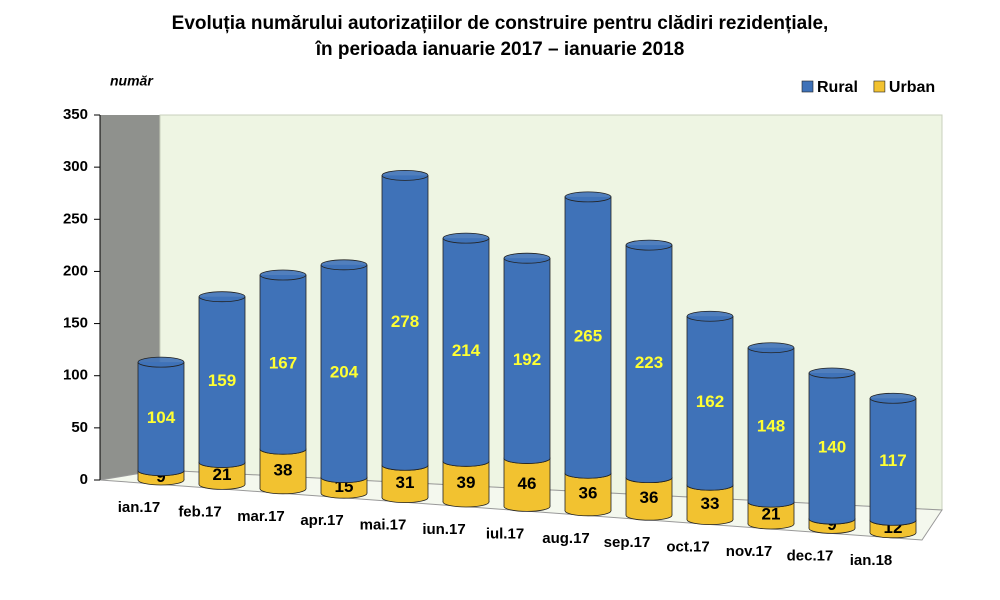 Image resolution: width=1000 pixels, height=600 pixels. I want to click on x-tick-label: nov.17, so click(749, 551).